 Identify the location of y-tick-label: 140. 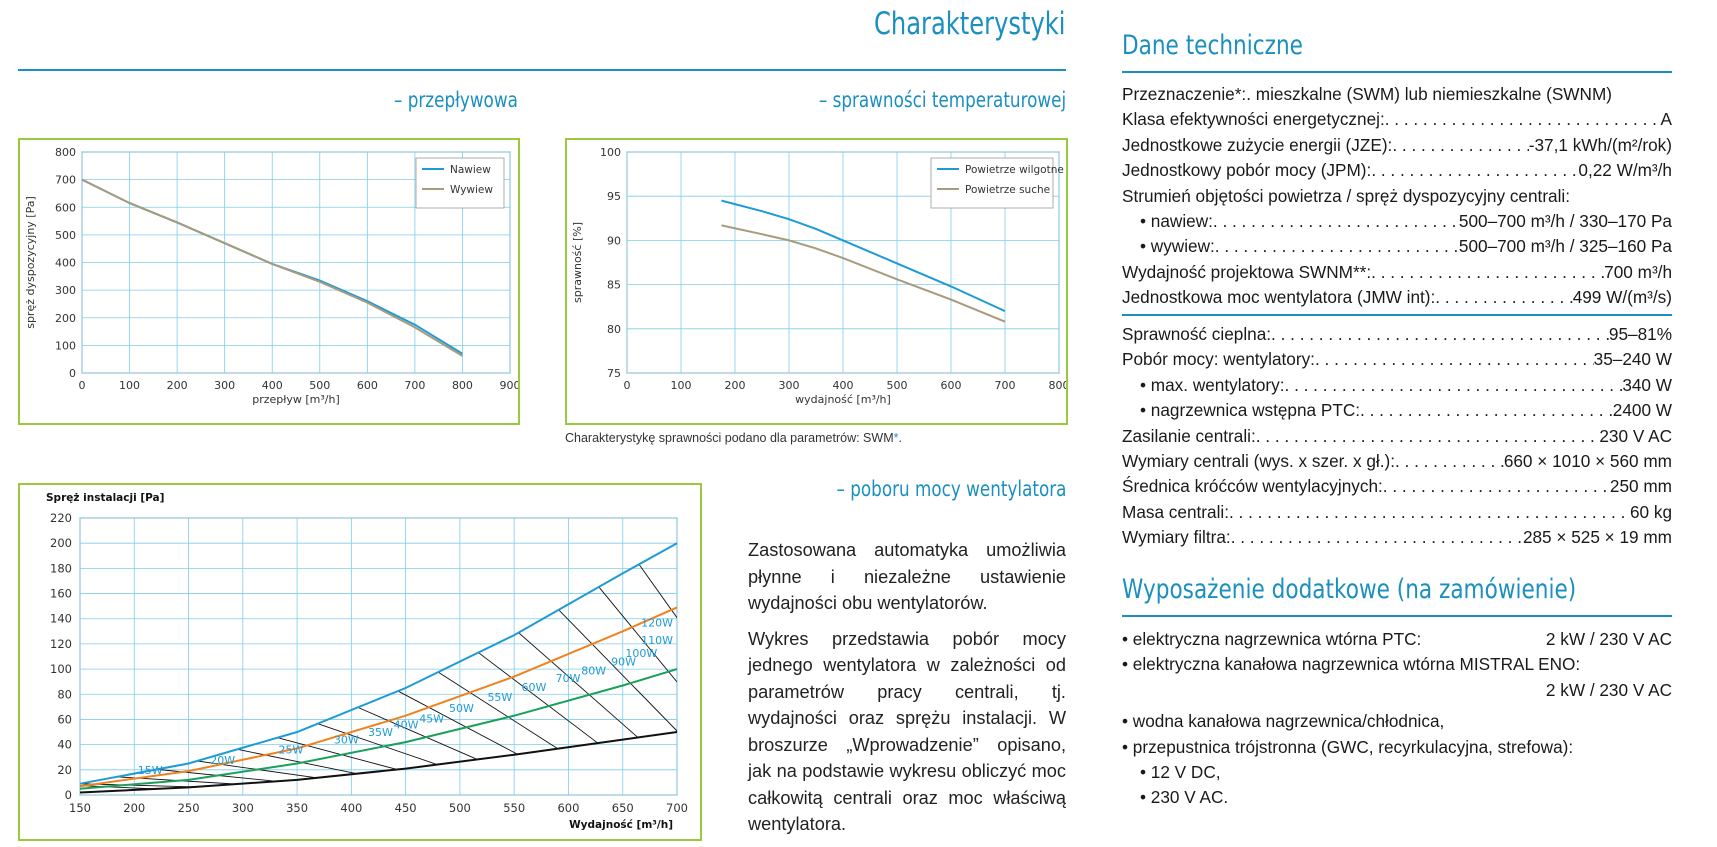
(61, 619).